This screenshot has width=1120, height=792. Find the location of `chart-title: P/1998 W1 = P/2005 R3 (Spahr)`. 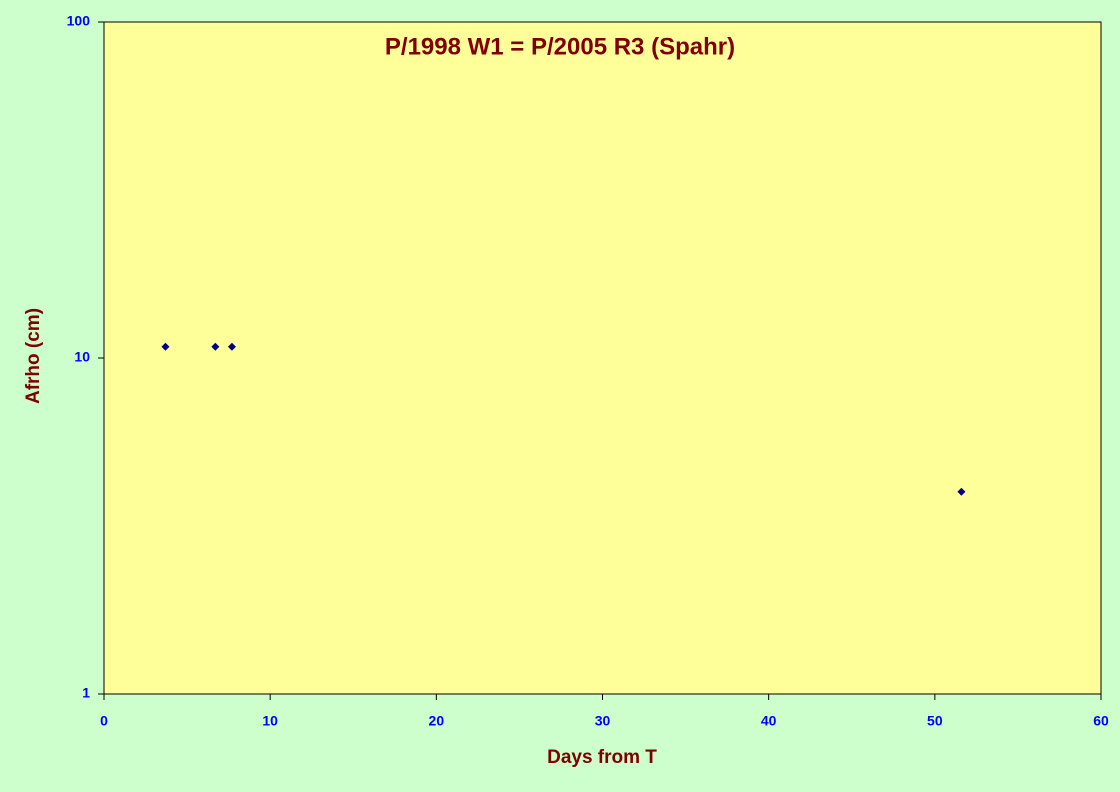

chart-title: P/1998 W1 = P/2005 R3 (Spahr) is located at coordinates (560, 46).